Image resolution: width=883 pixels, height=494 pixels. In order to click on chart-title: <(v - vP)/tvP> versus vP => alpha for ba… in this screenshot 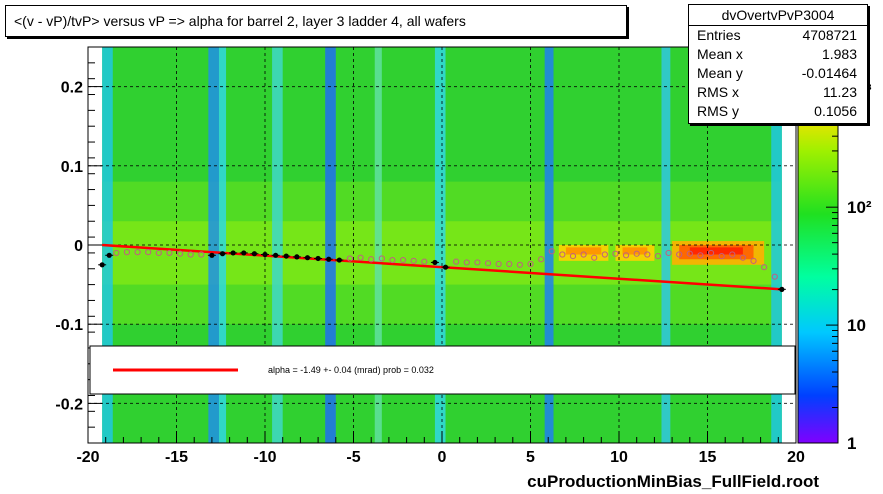, I will do `click(240, 21)`.